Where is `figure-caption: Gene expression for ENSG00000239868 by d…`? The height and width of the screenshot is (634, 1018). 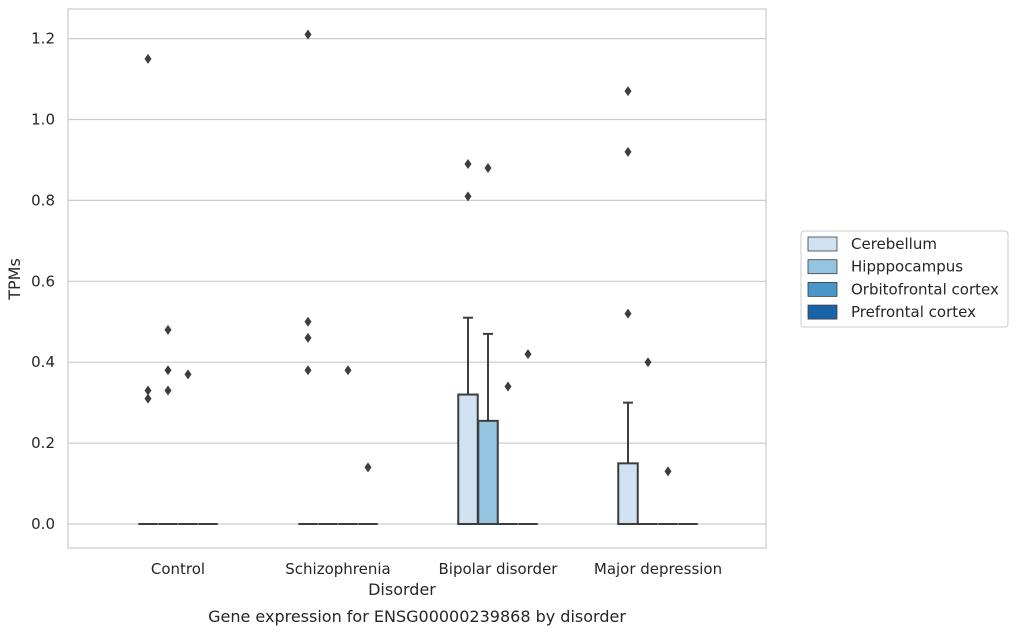
figure-caption: Gene expression for ENSG00000239868 by d… is located at coordinates (417, 616).